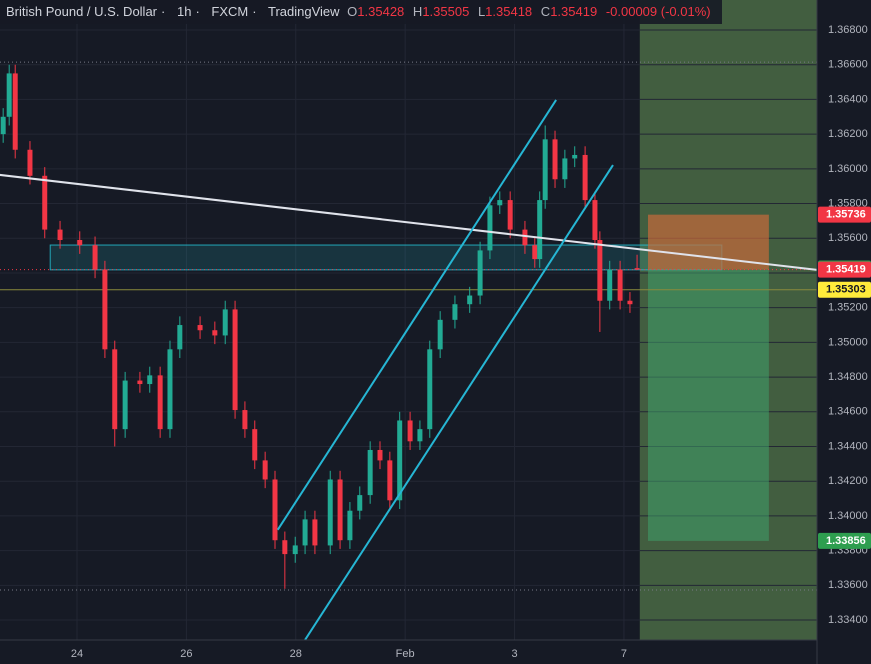 The width and height of the screenshot is (871, 664). I want to click on price-axis, so click(844, 332).